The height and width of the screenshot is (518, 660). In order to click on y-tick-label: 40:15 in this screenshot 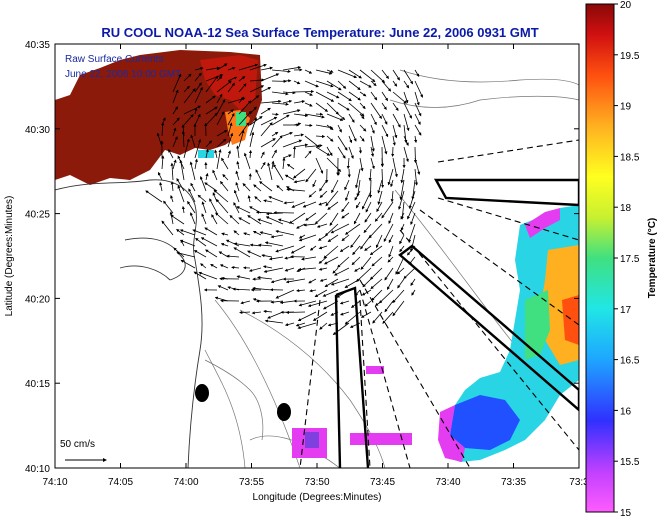, I will do `click(37, 384)`.